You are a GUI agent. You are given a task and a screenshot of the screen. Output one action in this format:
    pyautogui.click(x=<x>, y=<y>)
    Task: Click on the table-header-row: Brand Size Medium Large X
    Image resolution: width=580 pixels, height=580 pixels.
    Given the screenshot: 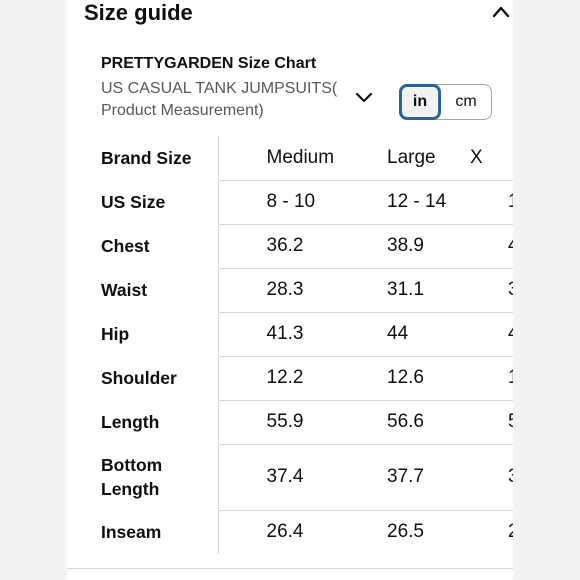 What is the action you would take?
    pyautogui.click(x=302, y=158)
    